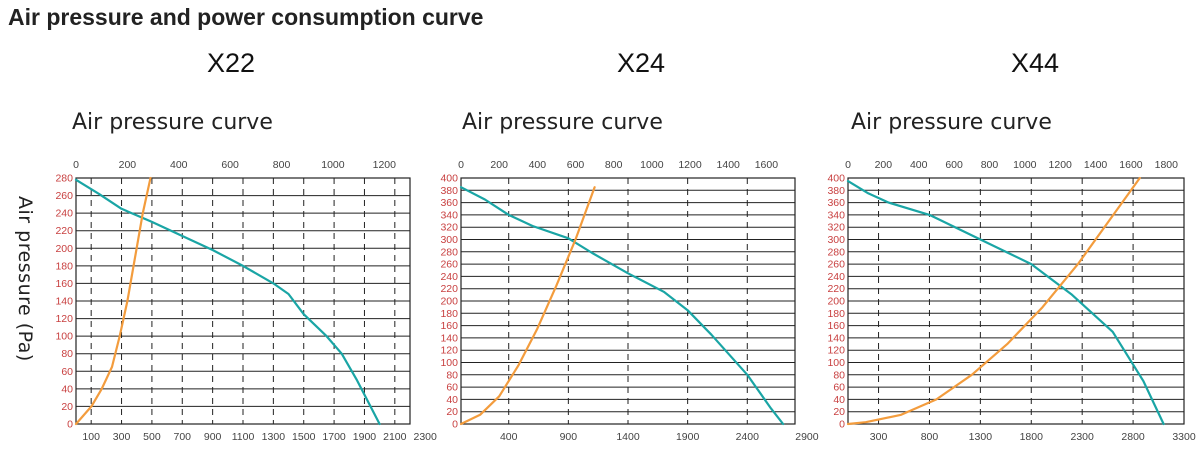 This screenshot has height=454, width=1201. I want to click on x-bottom-tick-label: 2900, so click(807, 437).